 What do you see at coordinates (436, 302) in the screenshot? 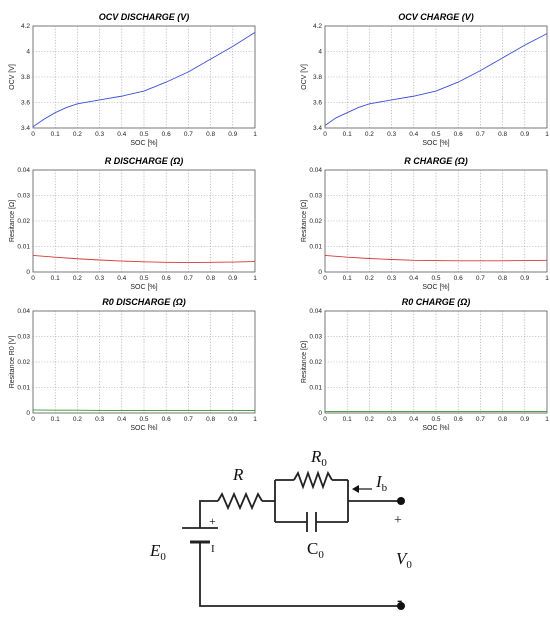
I see `chart-title: R0 CHARGE (Ω)` at bounding box center [436, 302].